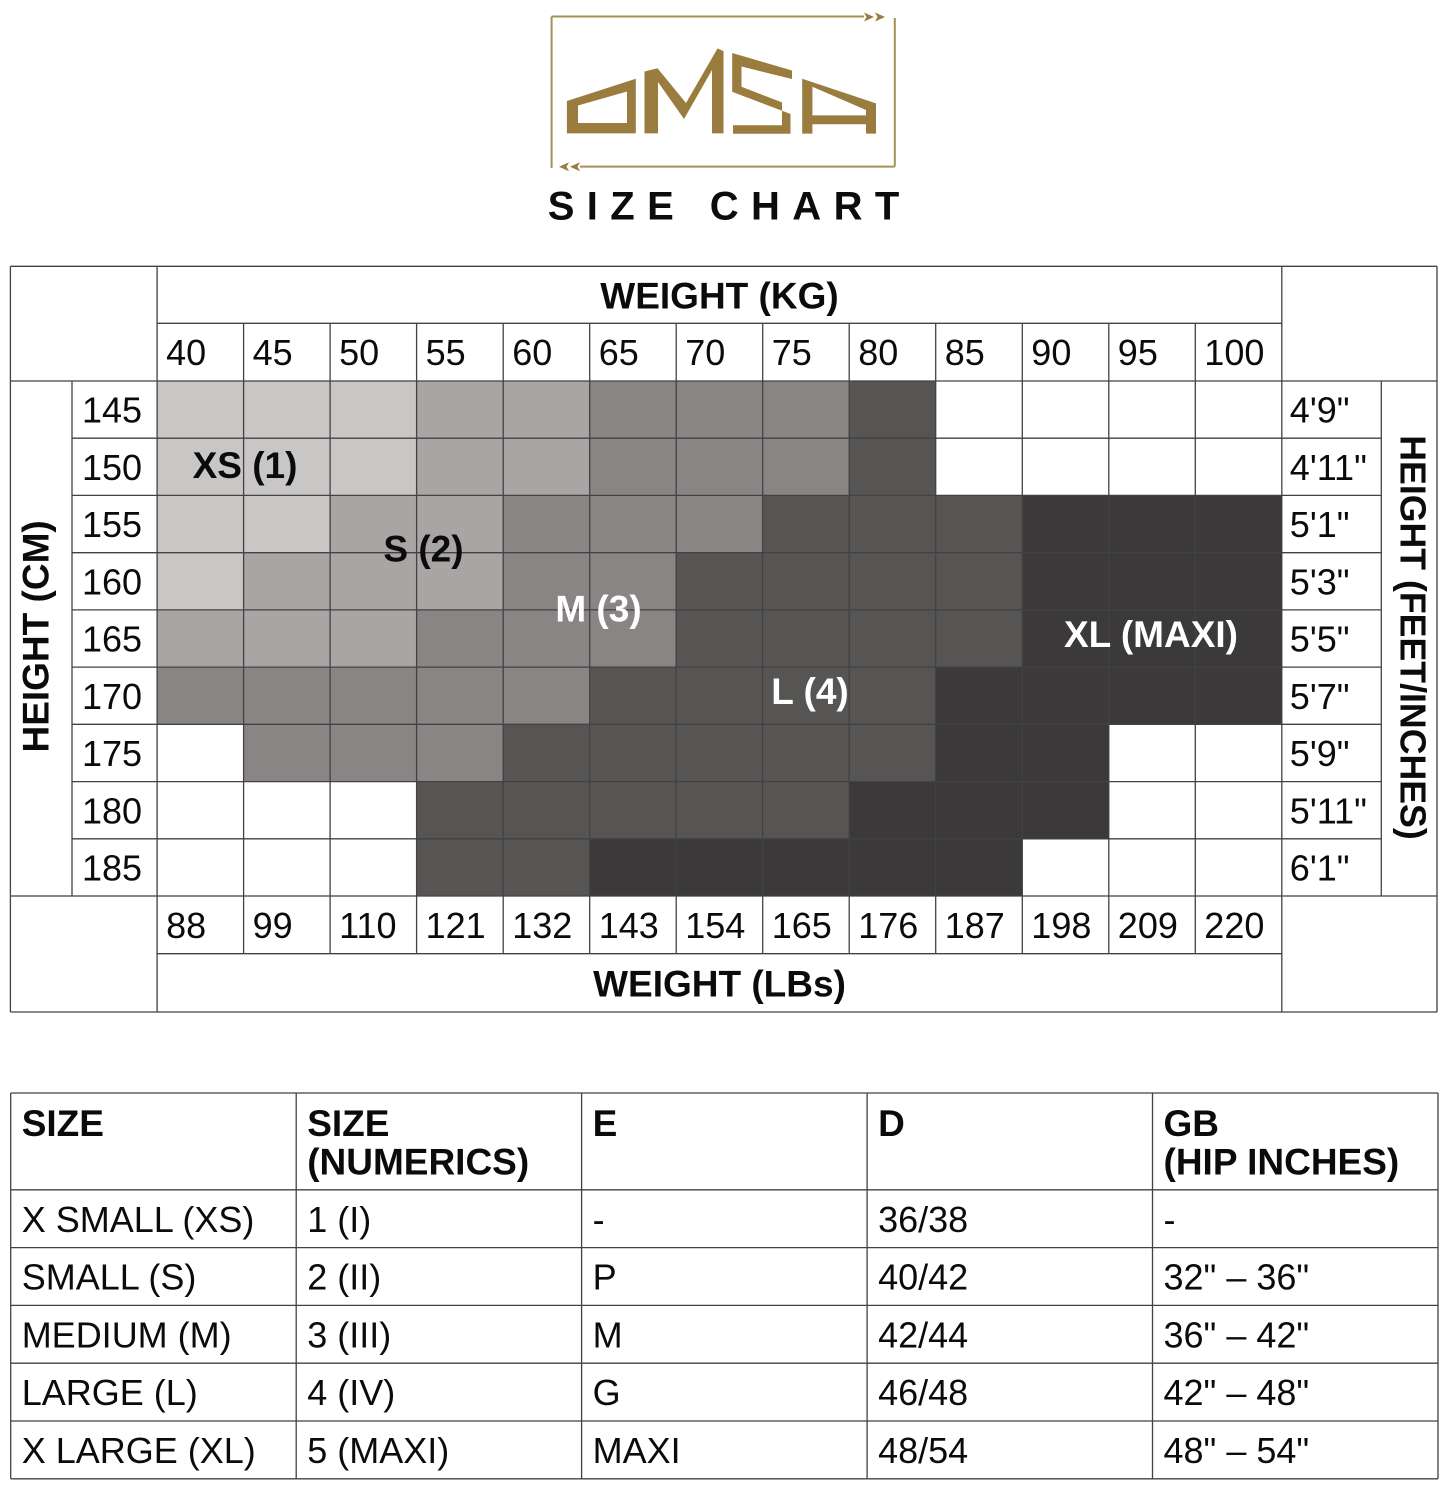 This screenshot has height=1489, width=1445. Describe the element at coordinates (1320, 868) in the screenshot. I see `svg-text: 6'1"` at that location.